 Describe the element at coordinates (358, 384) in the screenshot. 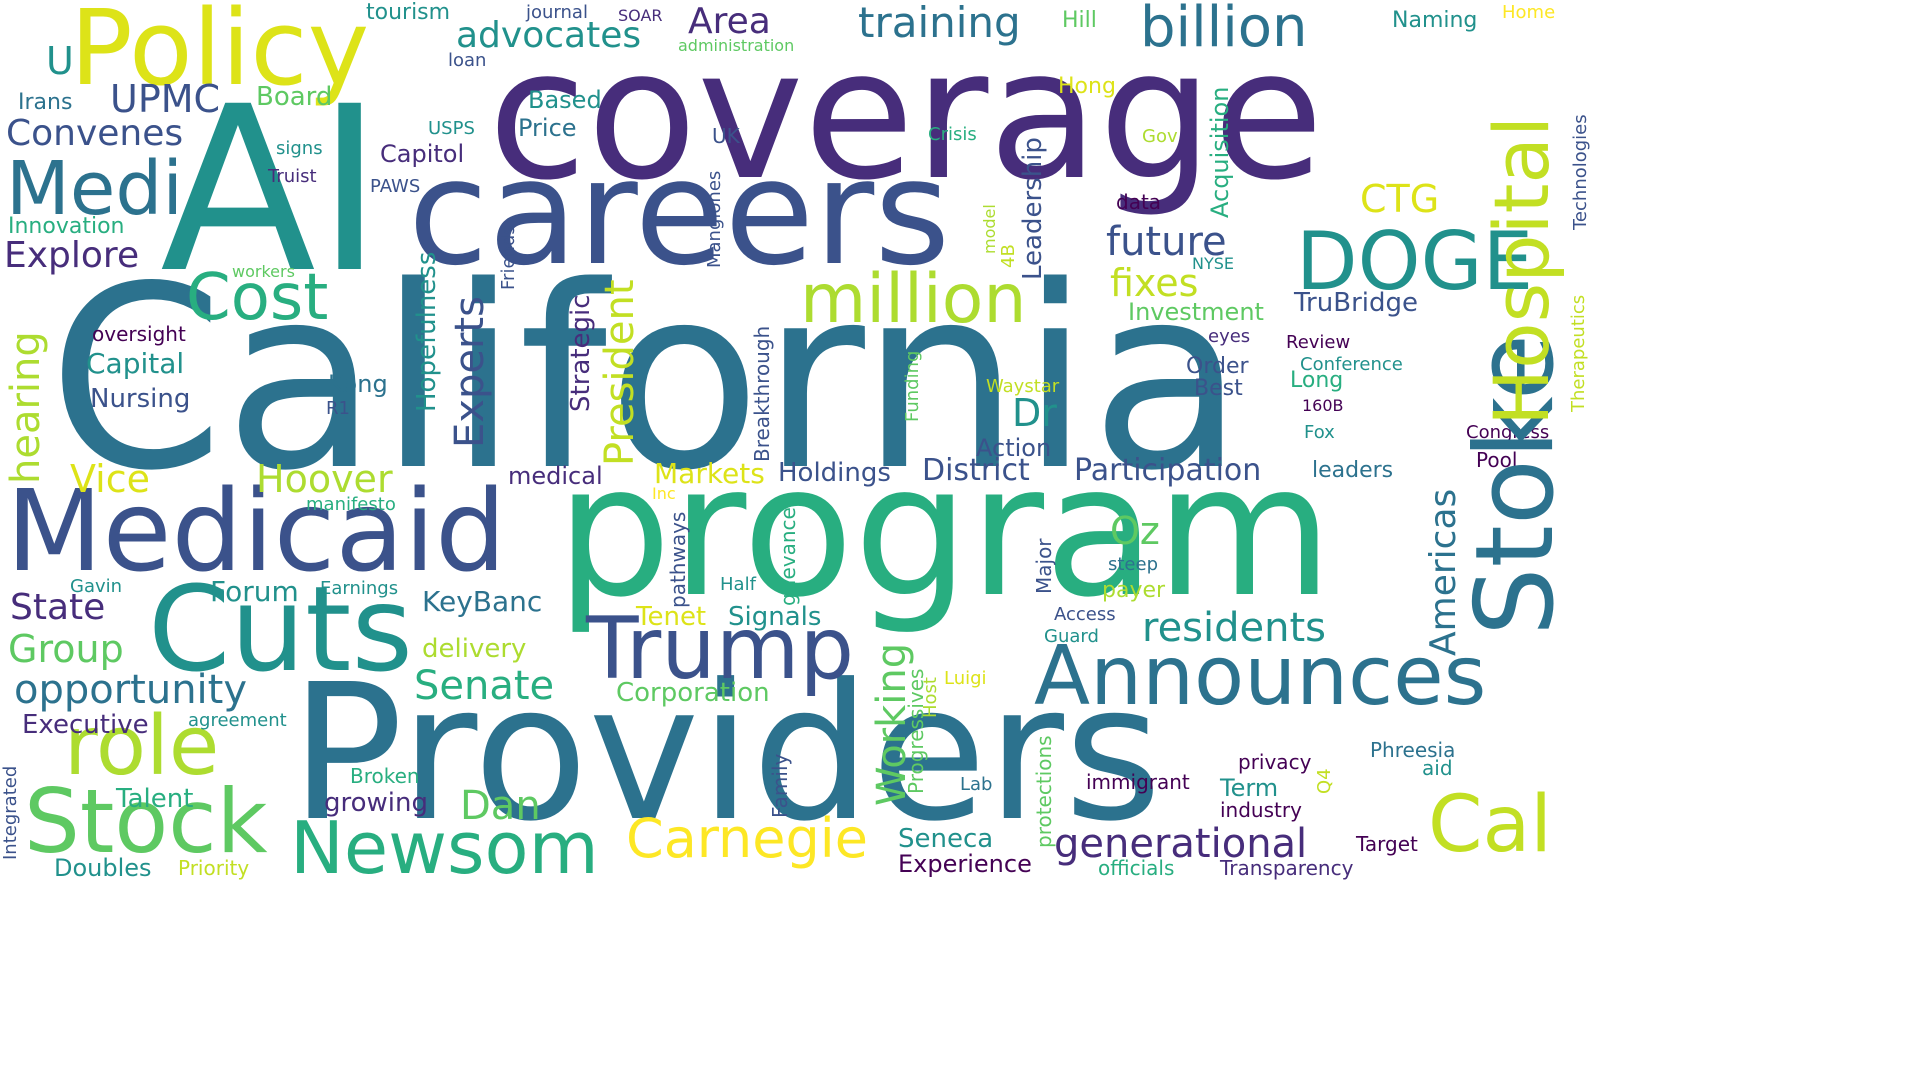

I see `word-kong: Kong` at that location.